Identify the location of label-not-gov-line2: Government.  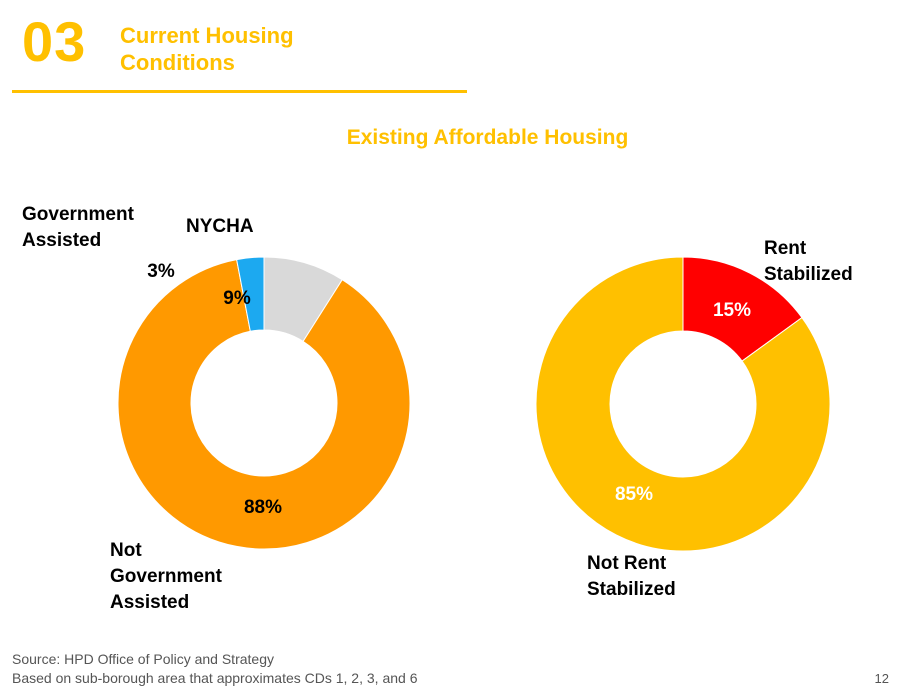
(166, 576).